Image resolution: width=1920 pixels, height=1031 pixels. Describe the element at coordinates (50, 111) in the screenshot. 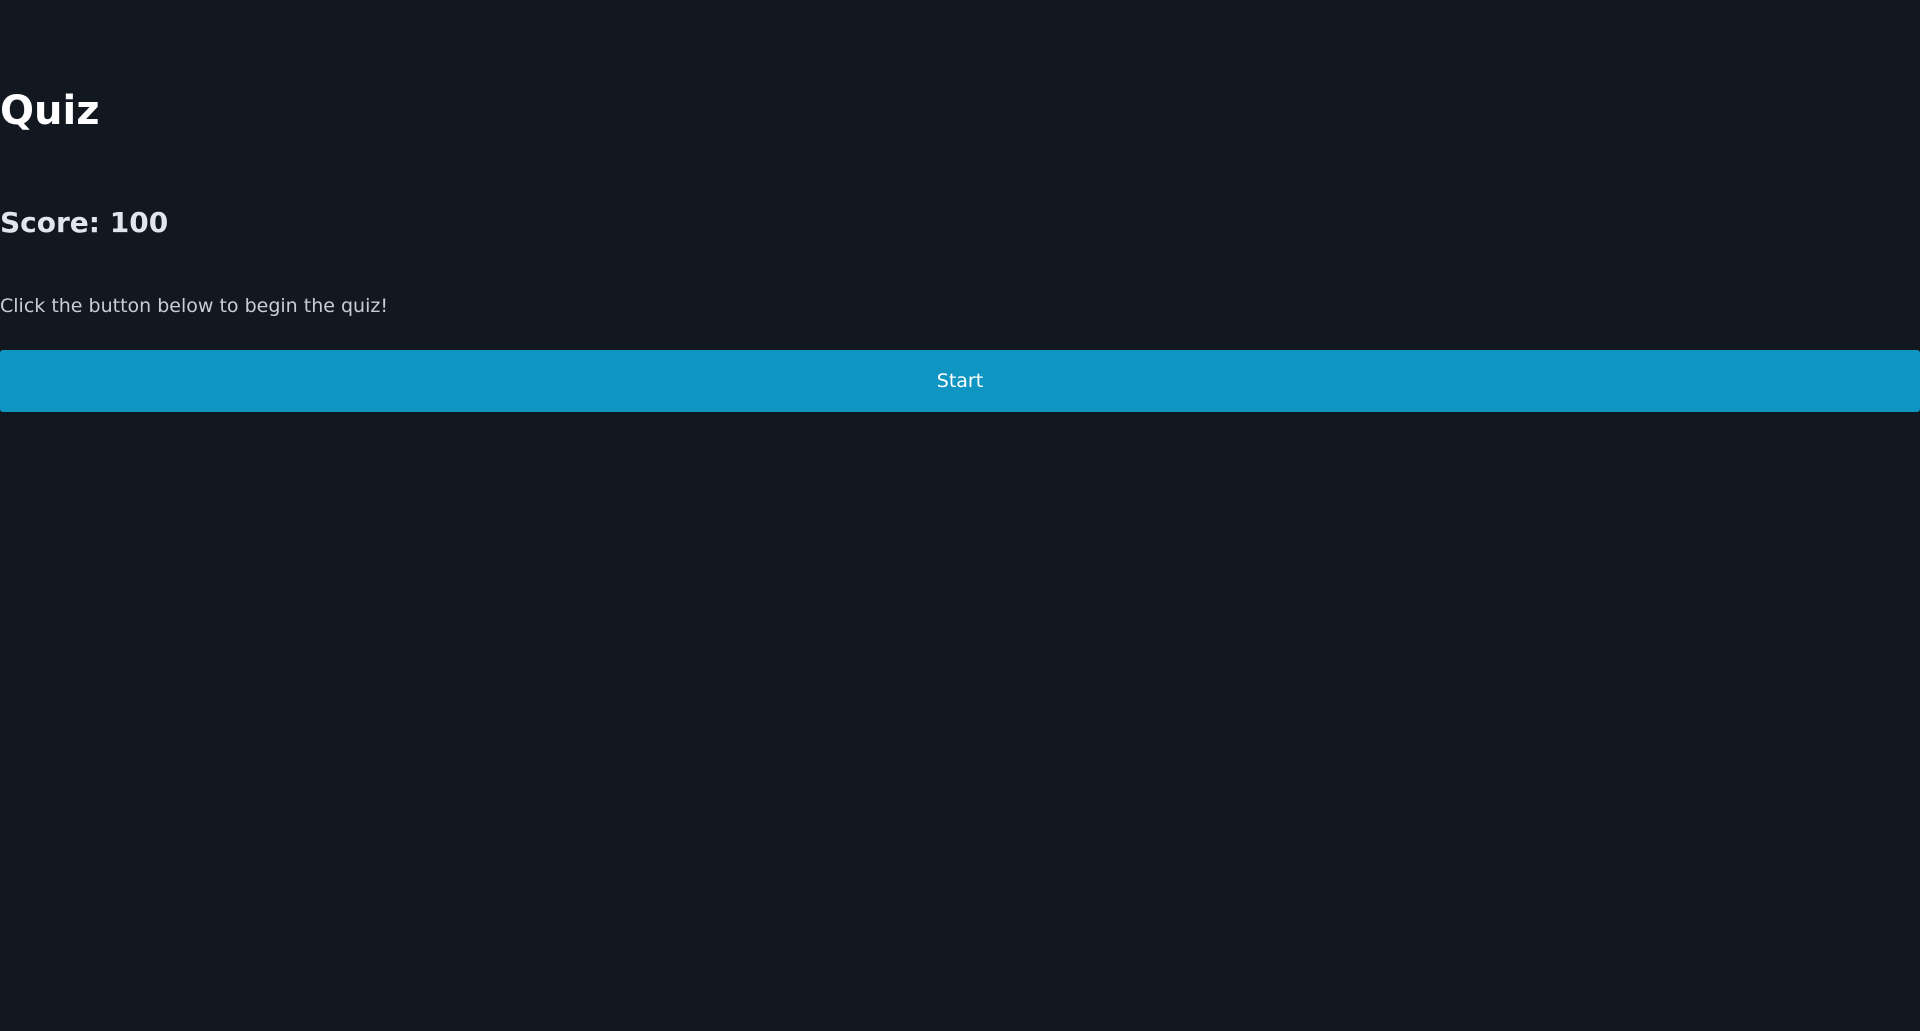

I see `page-title: Quiz` at that location.